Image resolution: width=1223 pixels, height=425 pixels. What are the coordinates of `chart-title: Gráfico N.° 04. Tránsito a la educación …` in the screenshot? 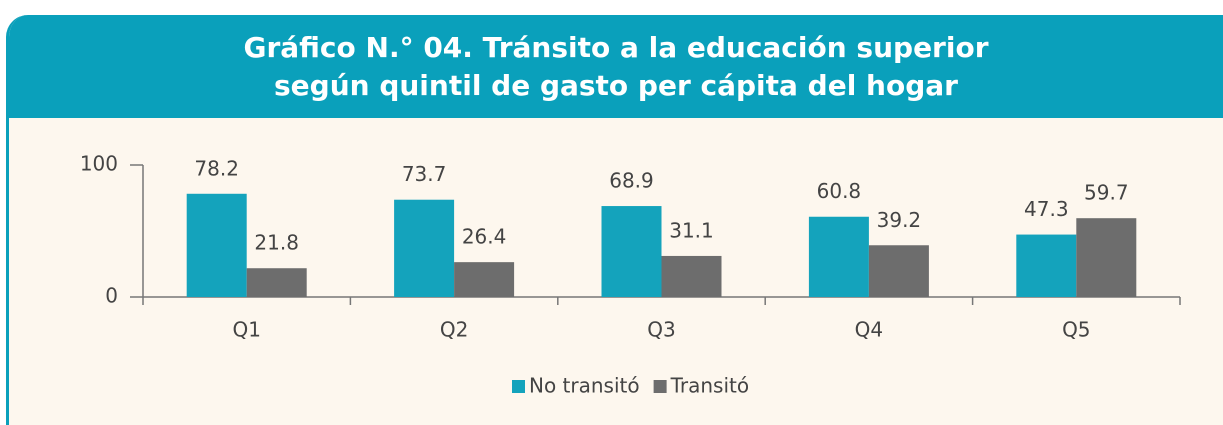 It's located at (616, 66).